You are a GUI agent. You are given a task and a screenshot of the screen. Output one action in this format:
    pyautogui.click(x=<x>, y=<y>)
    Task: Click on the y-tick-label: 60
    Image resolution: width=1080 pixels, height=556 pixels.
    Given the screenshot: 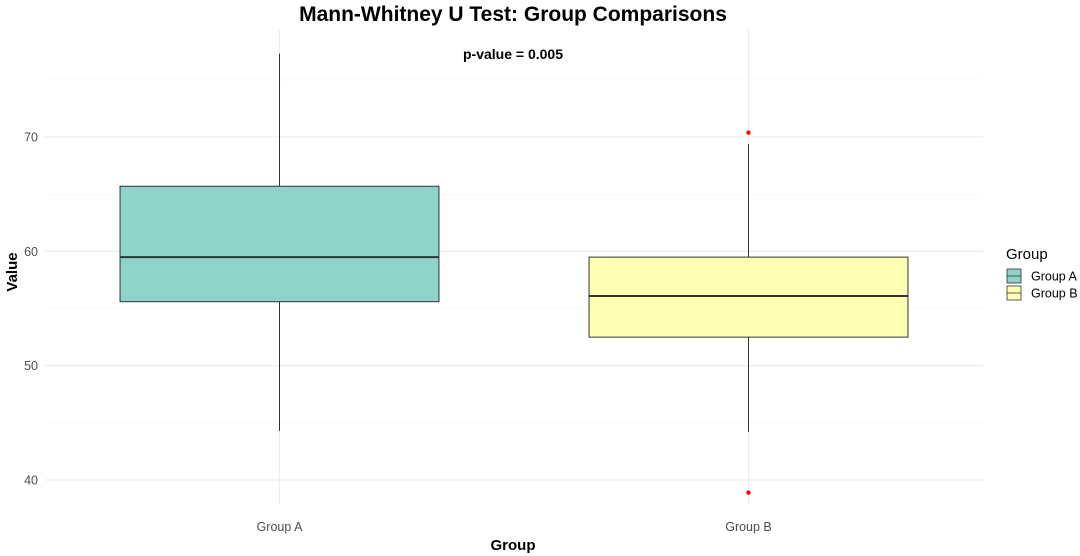 What is the action you would take?
    pyautogui.click(x=31, y=252)
    